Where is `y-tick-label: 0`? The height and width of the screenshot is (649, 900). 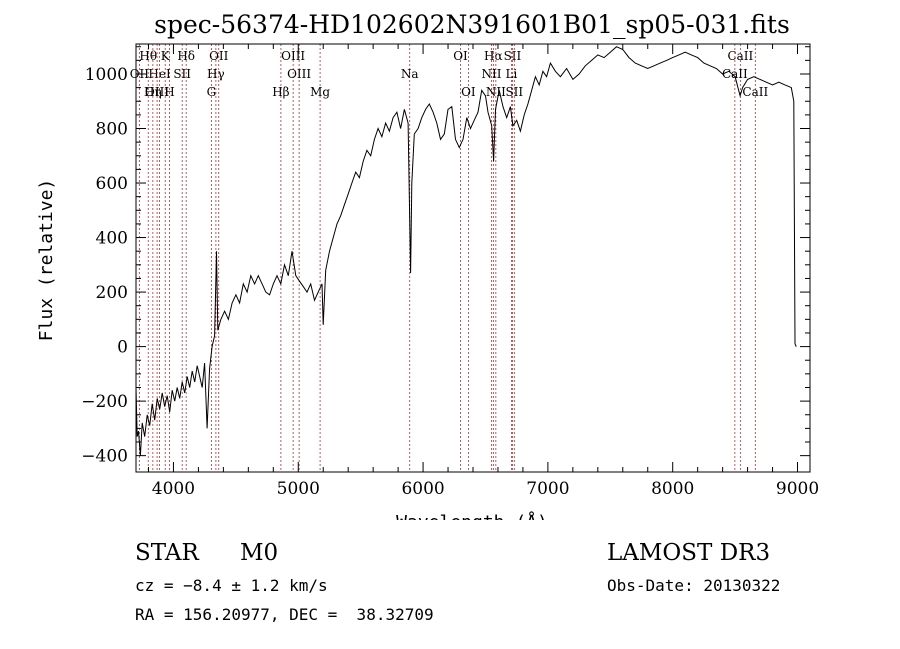 y-tick-label: 0 is located at coordinates (122, 348).